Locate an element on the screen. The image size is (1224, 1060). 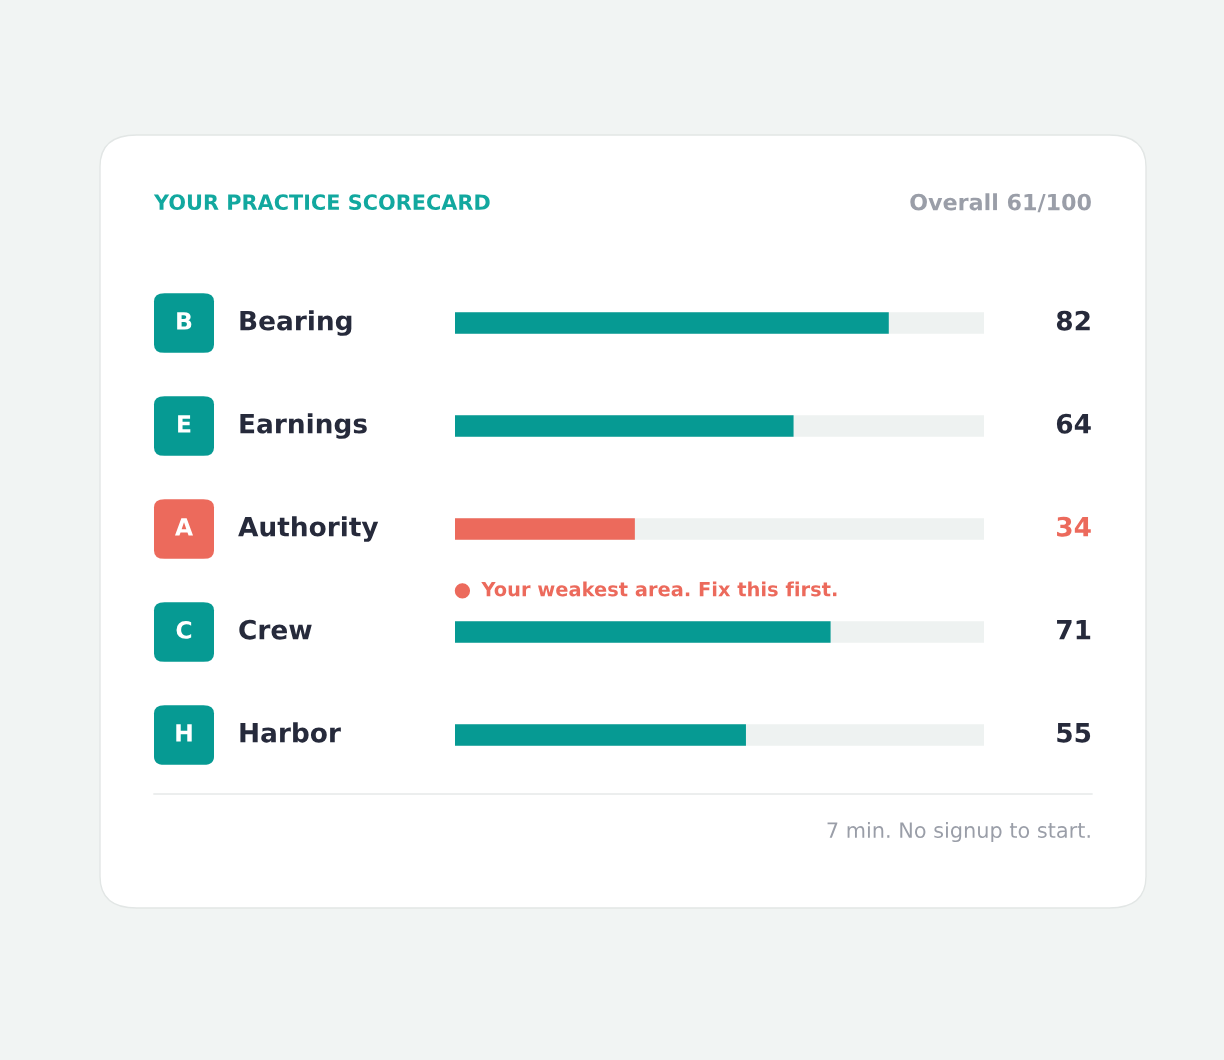
chart-title: YOUR PRACTICE SCORECARD is located at coordinates (321, 202).